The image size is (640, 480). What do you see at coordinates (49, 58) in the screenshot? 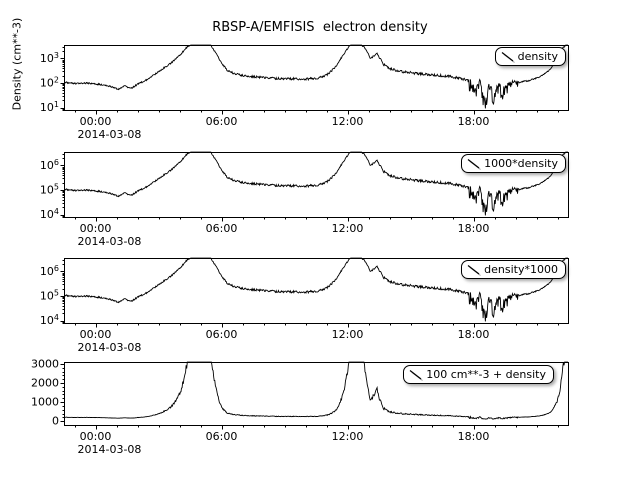
I see `y-tick-label: 10³` at bounding box center [49, 58].